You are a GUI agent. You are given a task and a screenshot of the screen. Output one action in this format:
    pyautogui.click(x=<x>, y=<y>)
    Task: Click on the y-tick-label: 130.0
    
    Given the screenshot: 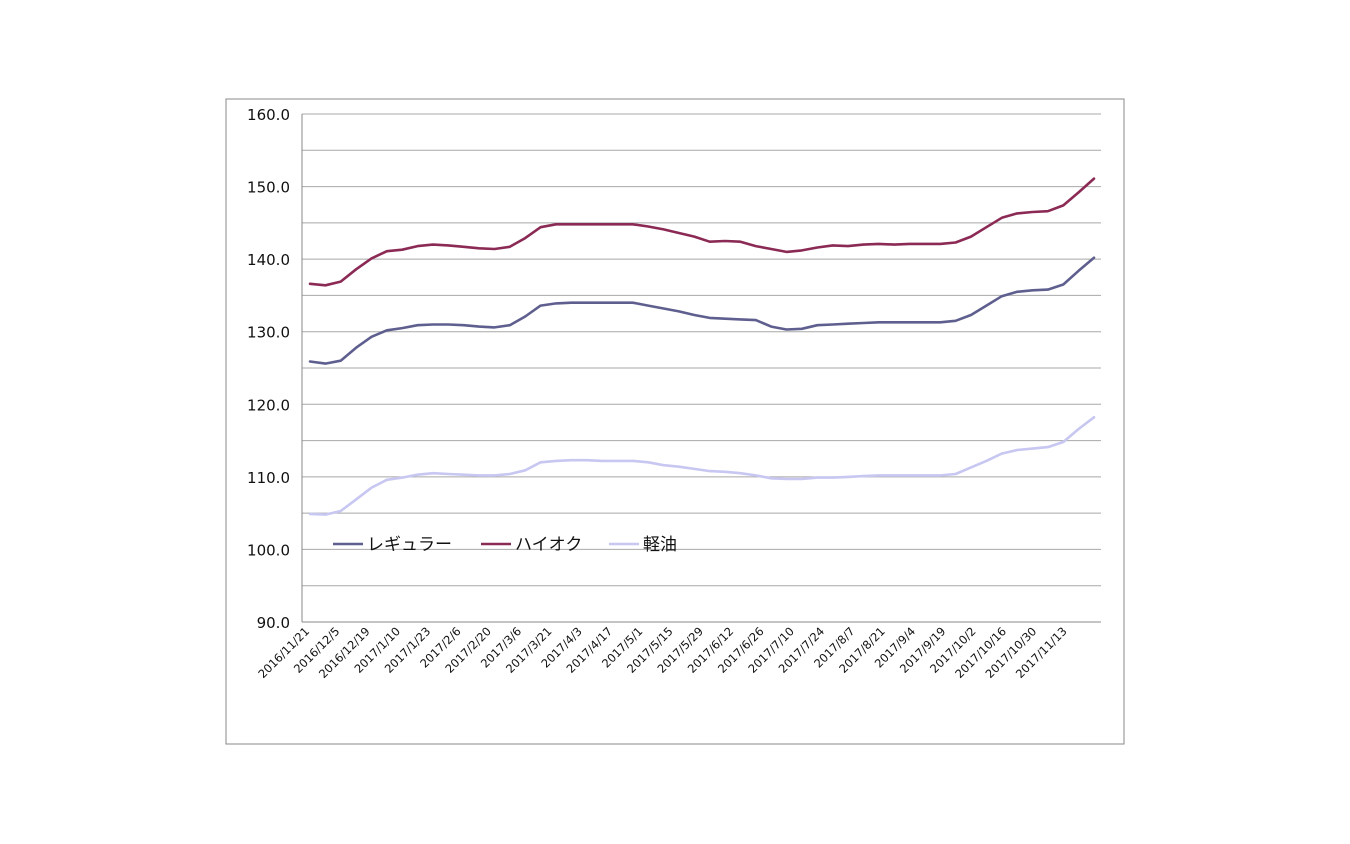 What is the action you would take?
    pyautogui.click(x=268, y=333)
    